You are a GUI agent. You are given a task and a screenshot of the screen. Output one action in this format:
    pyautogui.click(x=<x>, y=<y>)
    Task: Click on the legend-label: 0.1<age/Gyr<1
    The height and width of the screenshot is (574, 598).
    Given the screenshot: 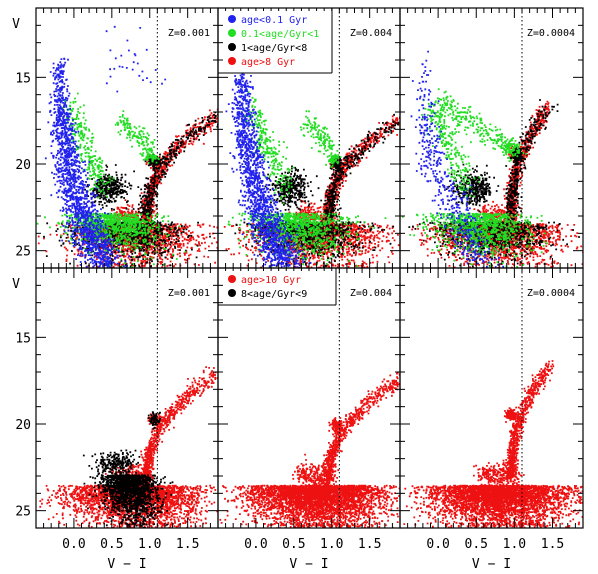 What is the action you would take?
    pyautogui.click(x=280, y=34)
    